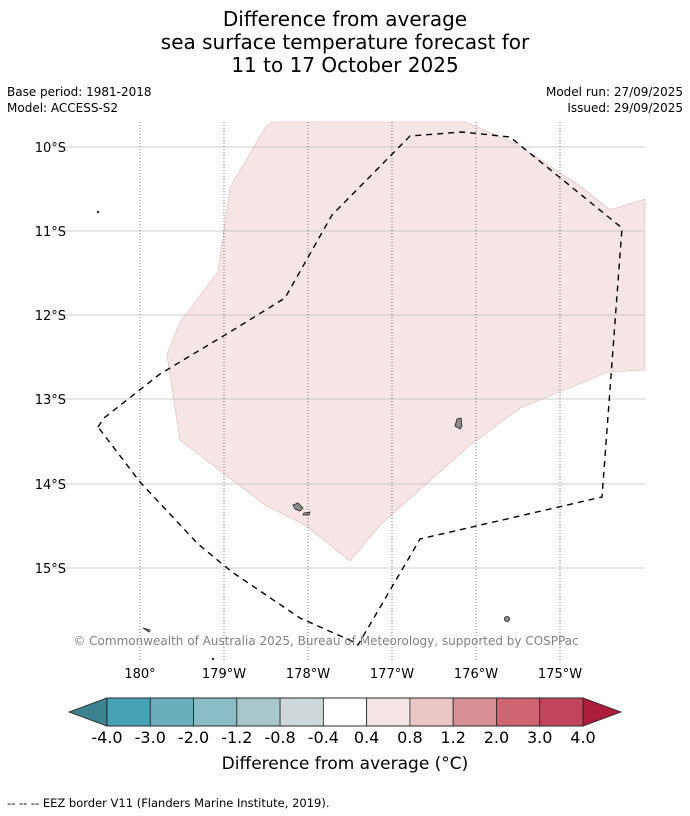  Describe the element at coordinates (150, 737) in the screenshot. I see `colorbar-tick-label: -3.0` at that location.